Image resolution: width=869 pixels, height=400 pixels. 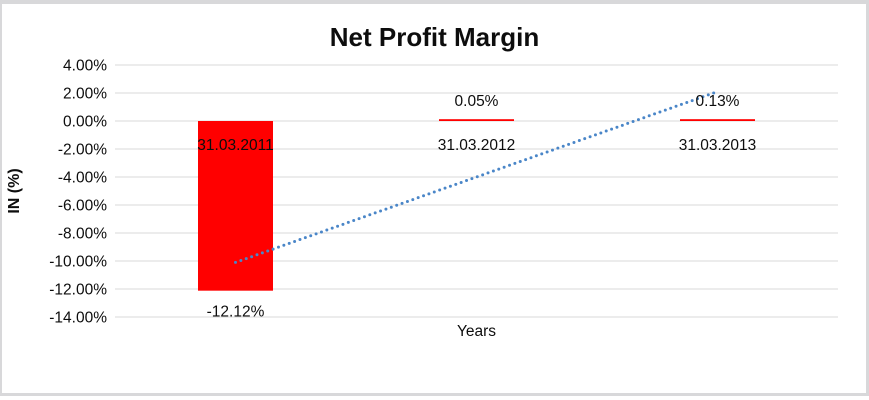 I want to click on y-tick-label: -14.00%, so click(x=78, y=318).